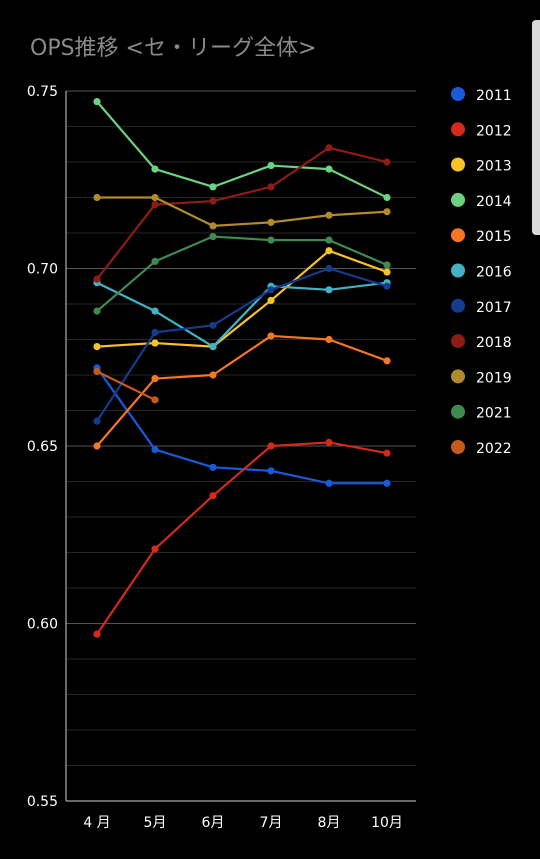  I want to click on series-2015, so click(242, 391).